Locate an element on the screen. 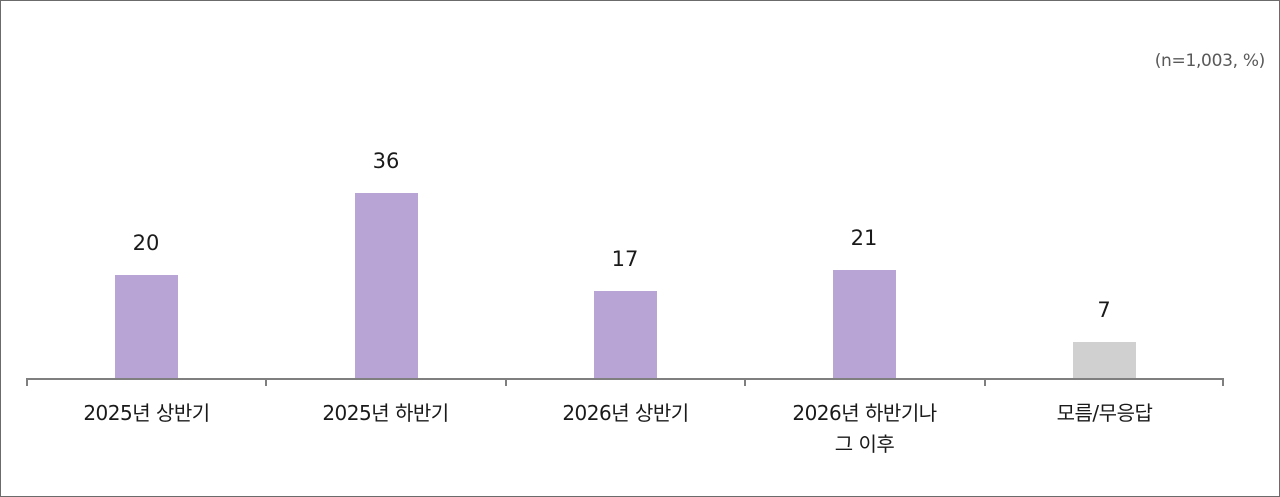 Image resolution: width=1280 pixels, height=497 pixels. bar-value-label: 36 is located at coordinates (386, 161).